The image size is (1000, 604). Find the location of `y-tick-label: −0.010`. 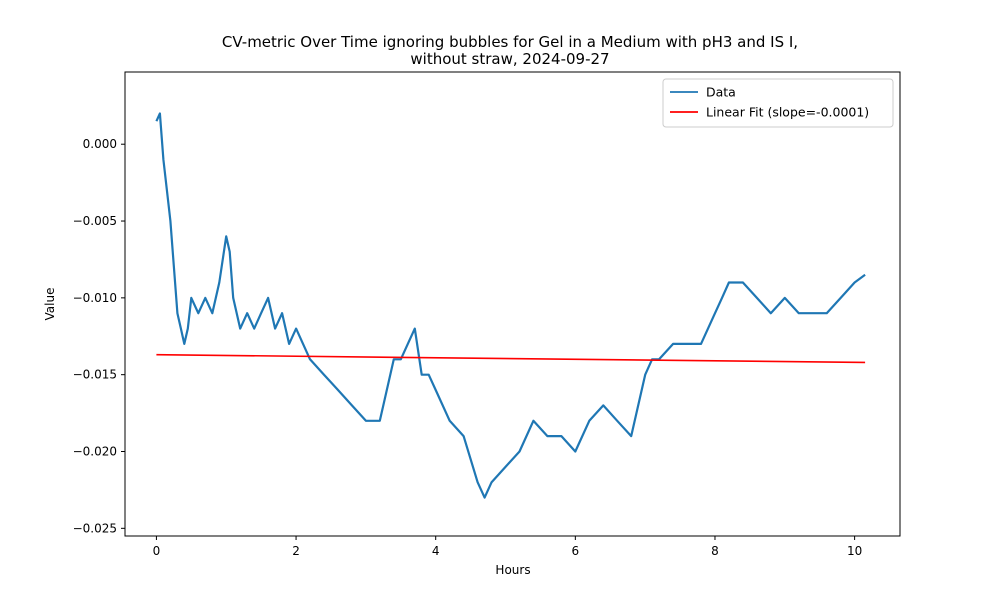

y-tick-label: −0.010 is located at coordinates (95, 298).